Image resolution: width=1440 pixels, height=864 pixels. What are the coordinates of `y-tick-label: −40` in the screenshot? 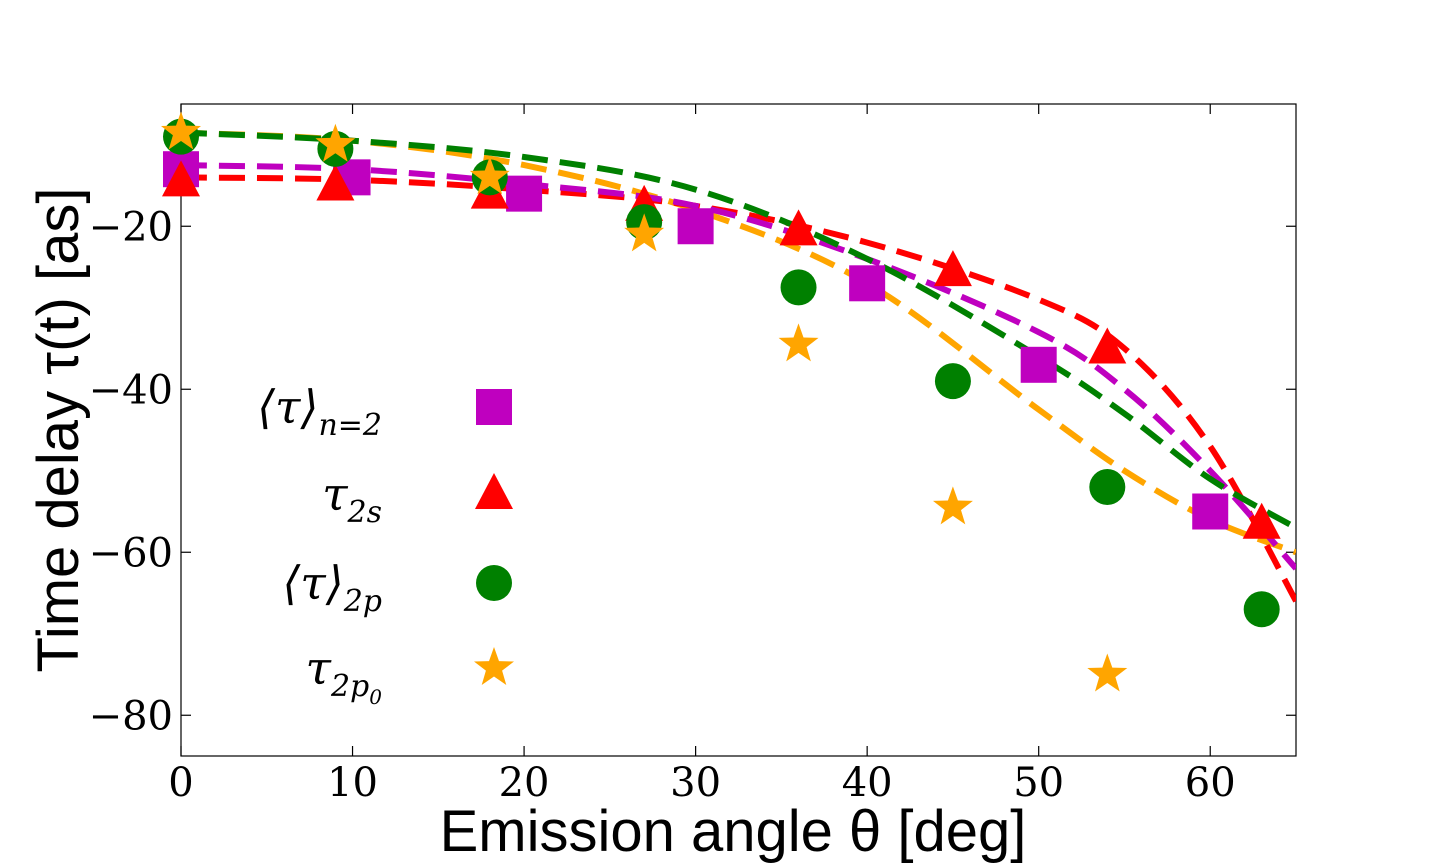 It's located at (131, 390).